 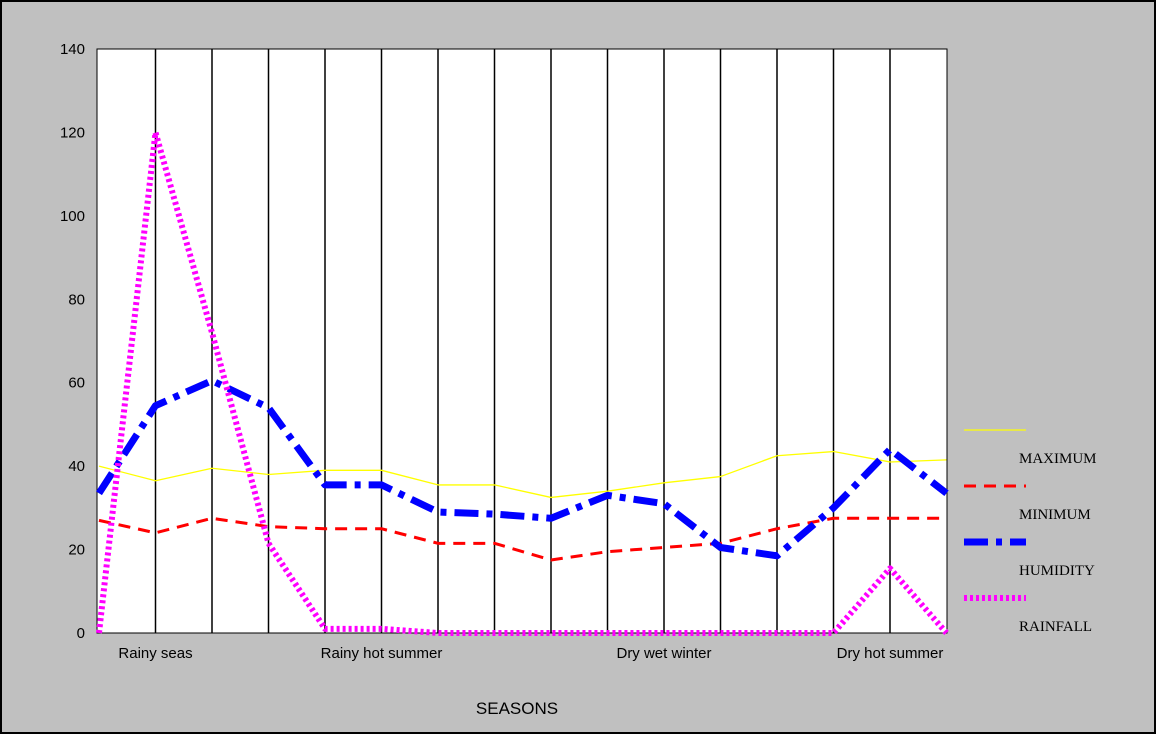 What do you see at coordinates (72, 132) in the screenshot?
I see `y-tick-label: 120` at bounding box center [72, 132].